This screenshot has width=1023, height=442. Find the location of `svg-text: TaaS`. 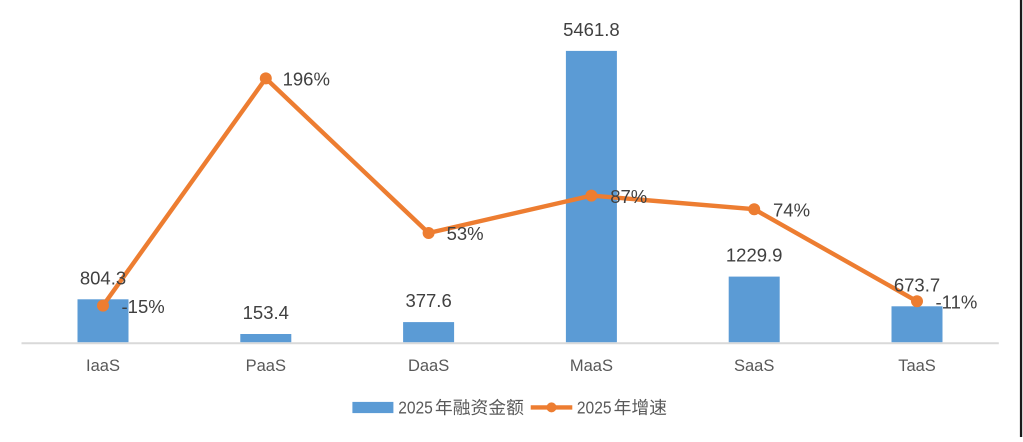

svg-text: TaaS is located at coordinates (917, 366).